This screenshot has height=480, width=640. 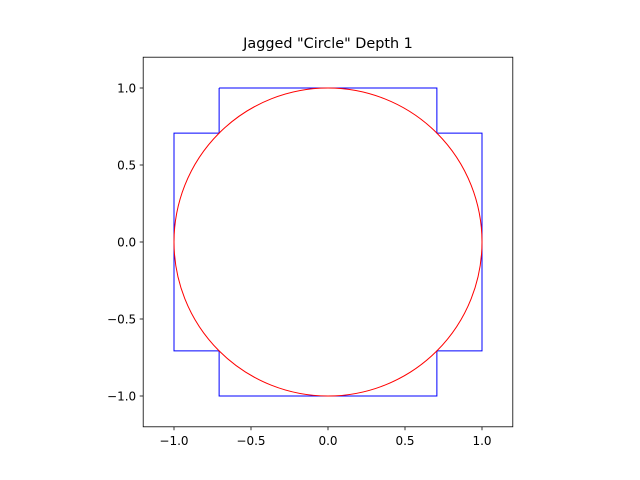 What do you see at coordinates (121, 397) in the screenshot?
I see `y-tick-label: −1.0` at bounding box center [121, 397].